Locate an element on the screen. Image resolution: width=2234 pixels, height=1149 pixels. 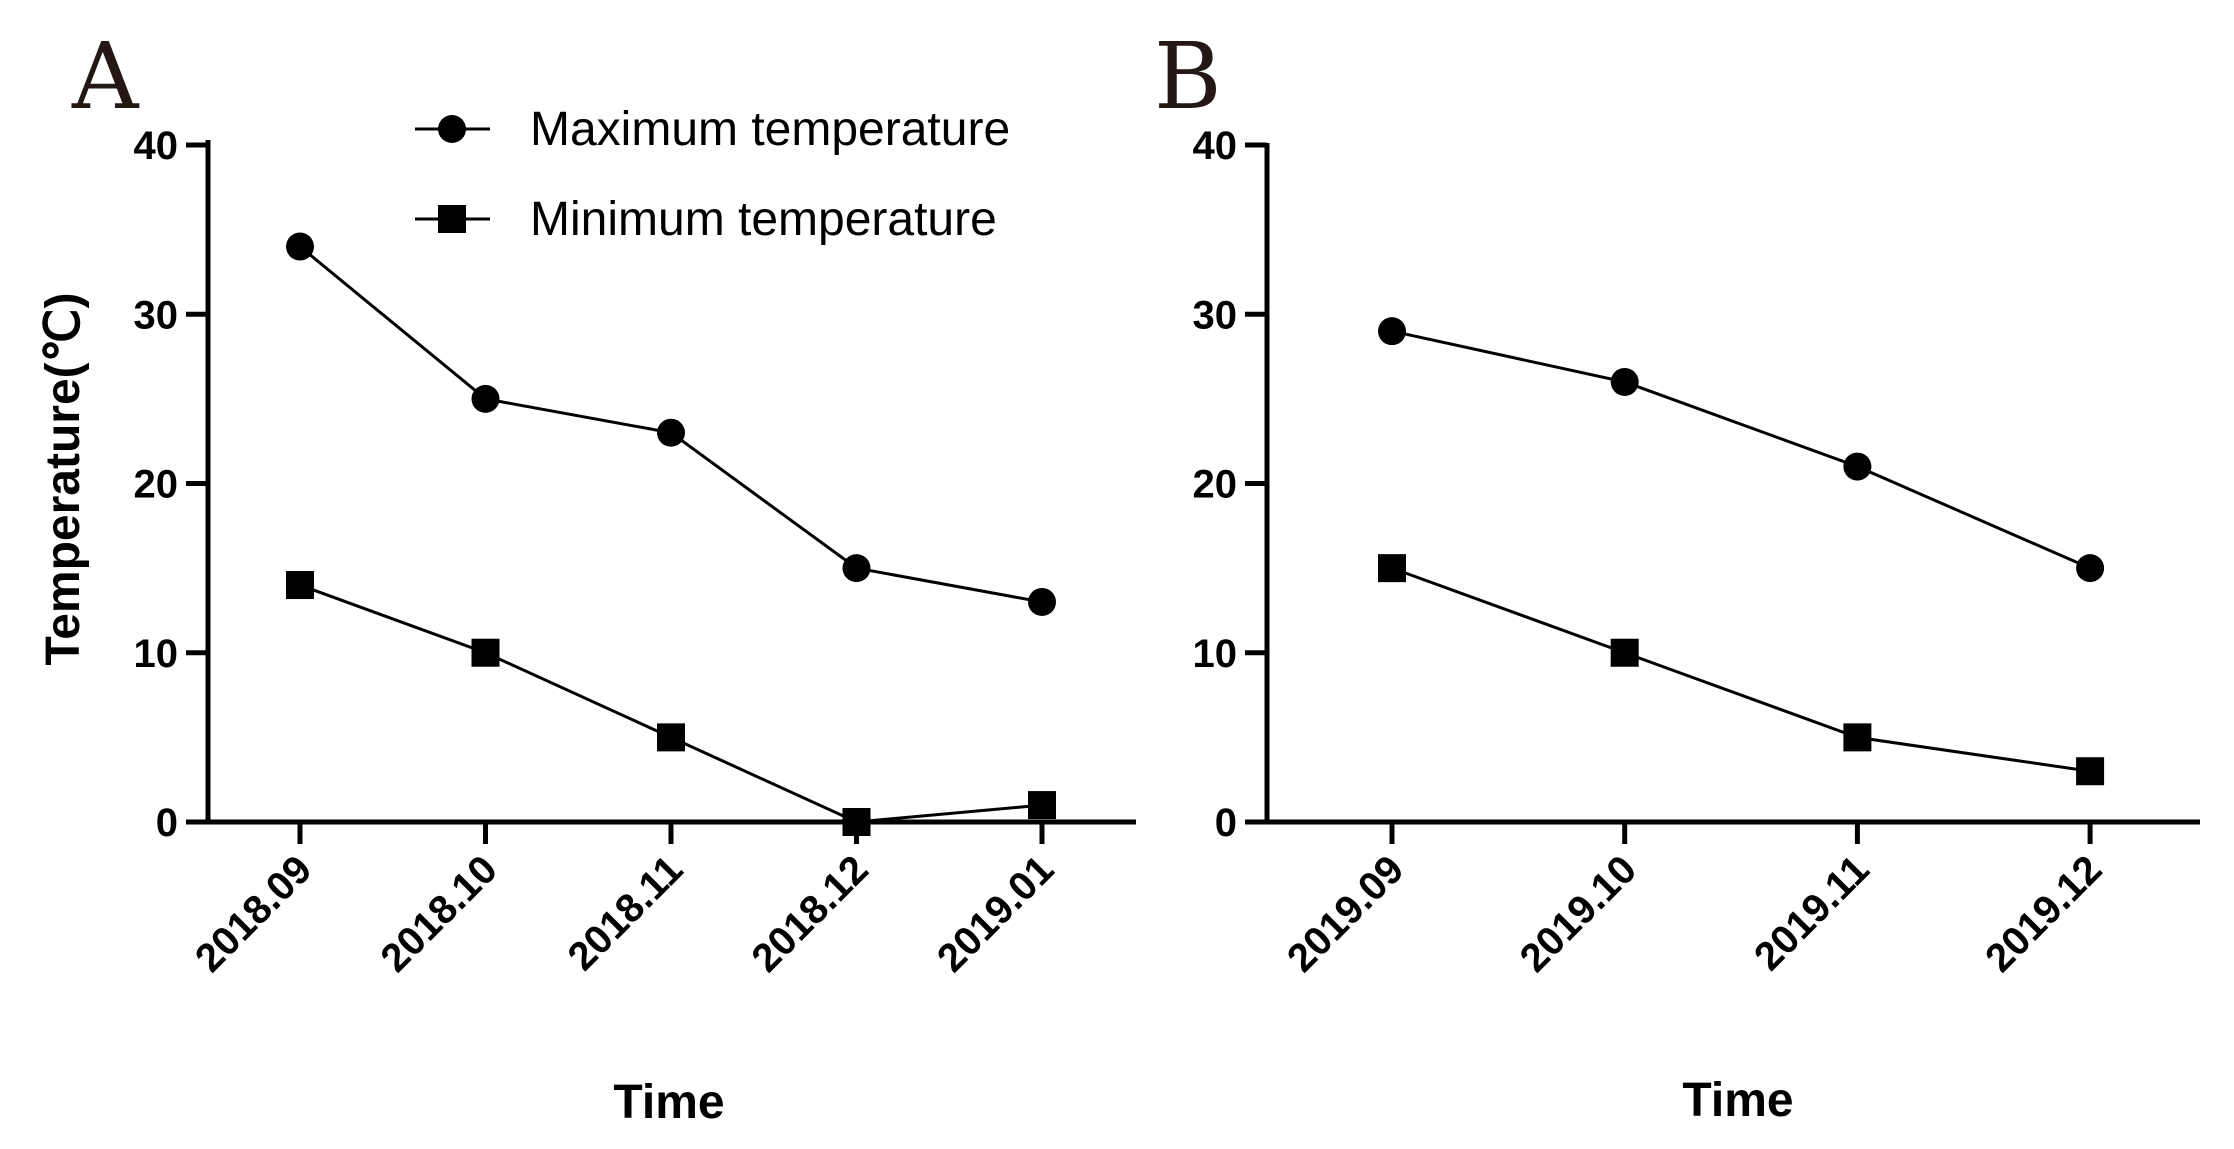
panel-b-y-tick-label: 10 is located at coordinates (1215, 654).